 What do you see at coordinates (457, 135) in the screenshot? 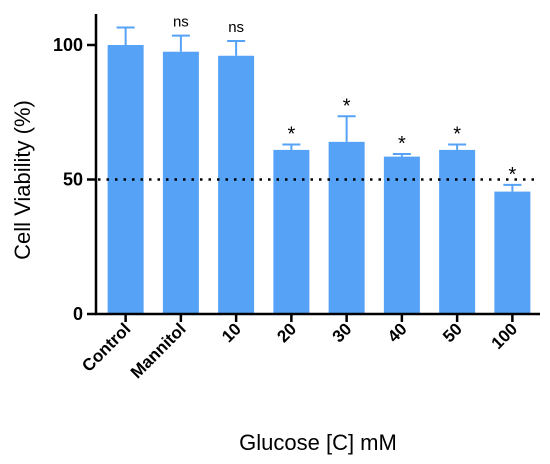
I see `annotation-50: *` at bounding box center [457, 135].